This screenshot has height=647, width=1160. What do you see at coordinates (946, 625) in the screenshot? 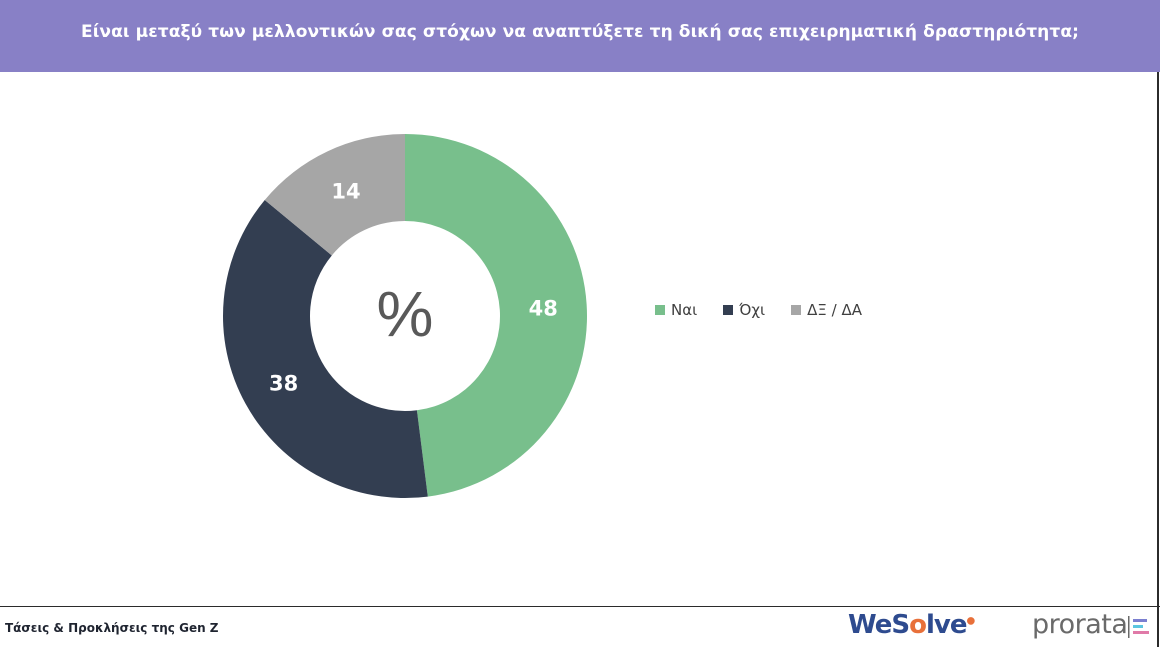
I see `logo-part: lve` at bounding box center [946, 625].